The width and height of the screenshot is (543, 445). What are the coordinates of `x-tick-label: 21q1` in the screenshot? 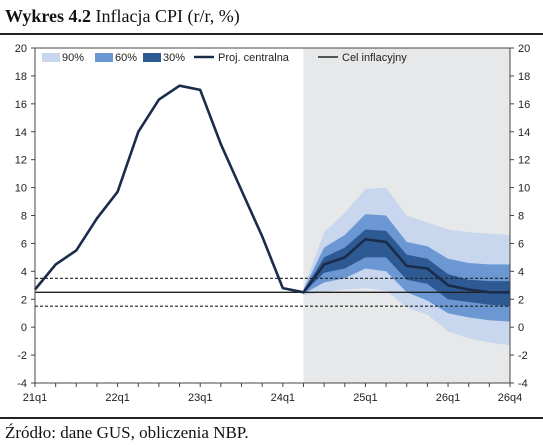 It's located at (35, 398).